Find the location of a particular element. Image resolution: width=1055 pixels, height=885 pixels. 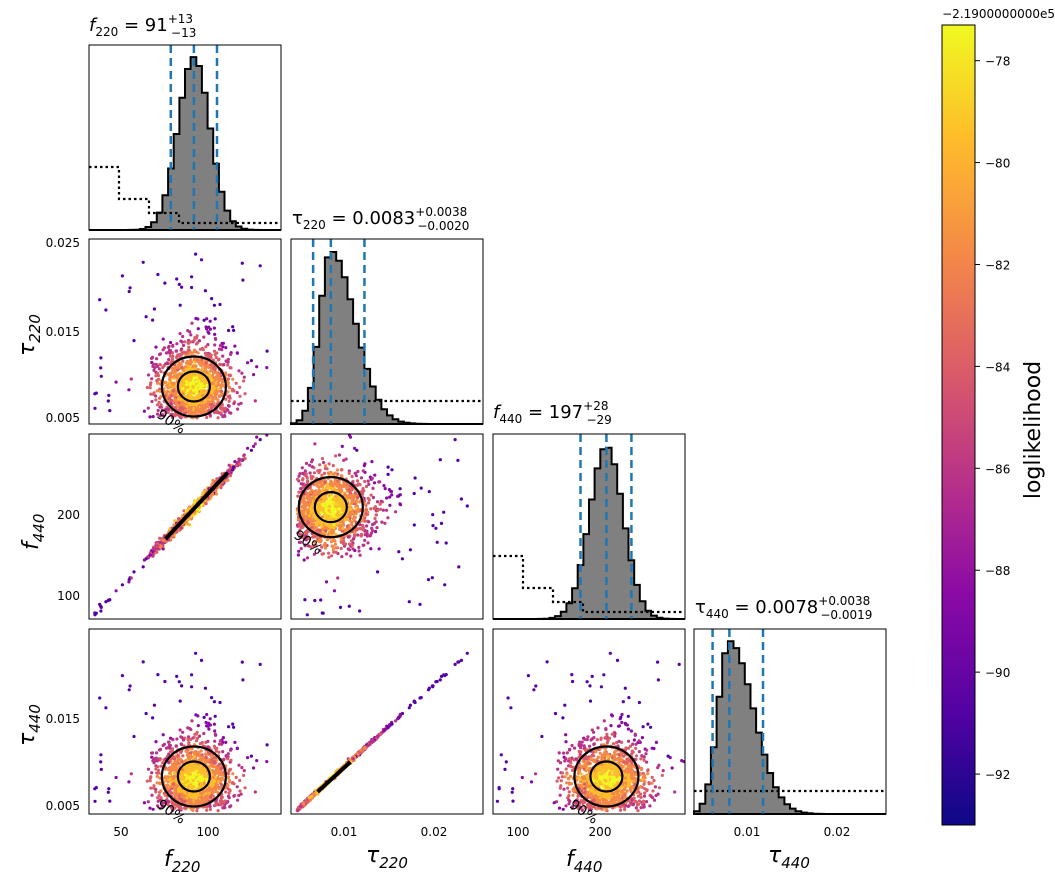

scatter-f440-vs-tau220 is located at coordinates (382, 522).